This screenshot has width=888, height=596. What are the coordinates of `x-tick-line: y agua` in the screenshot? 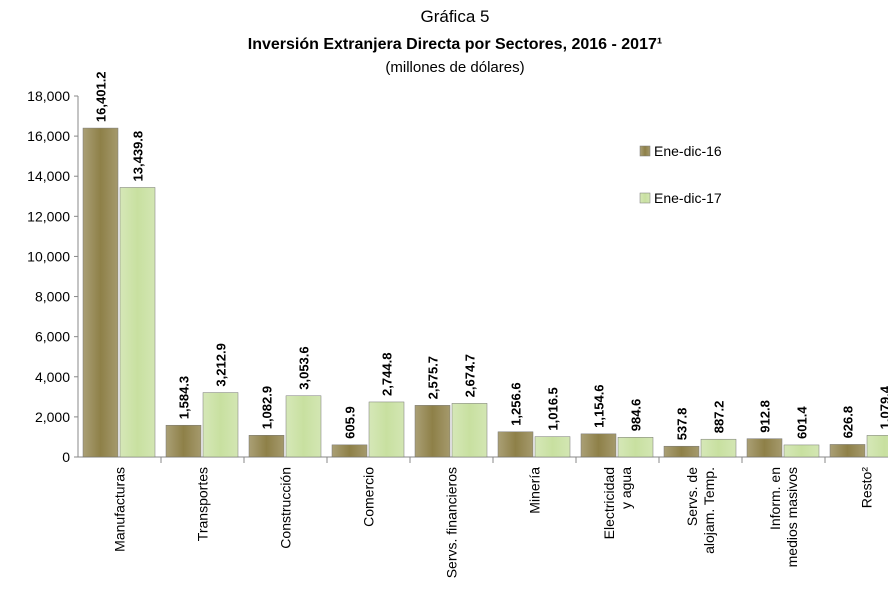 It's located at (626, 488).